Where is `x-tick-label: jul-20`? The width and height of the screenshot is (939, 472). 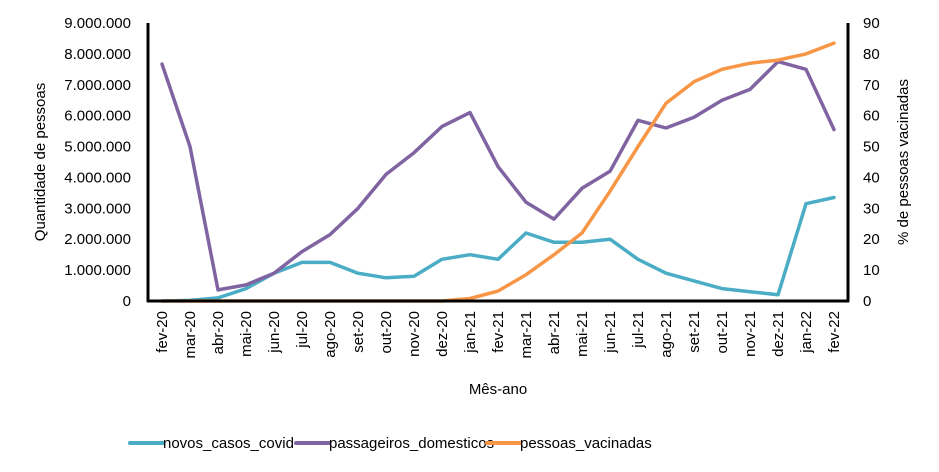 x-tick-label: jul-20 is located at coordinates (302, 330).